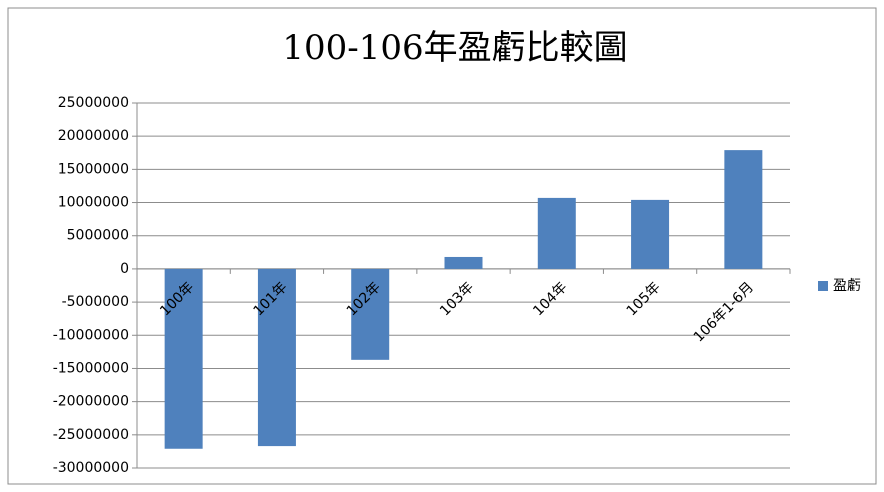  What do you see at coordinates (95, 302) in the screenshot?
I see `y-tick-label: -5000000` at bounding box center [95, 302].